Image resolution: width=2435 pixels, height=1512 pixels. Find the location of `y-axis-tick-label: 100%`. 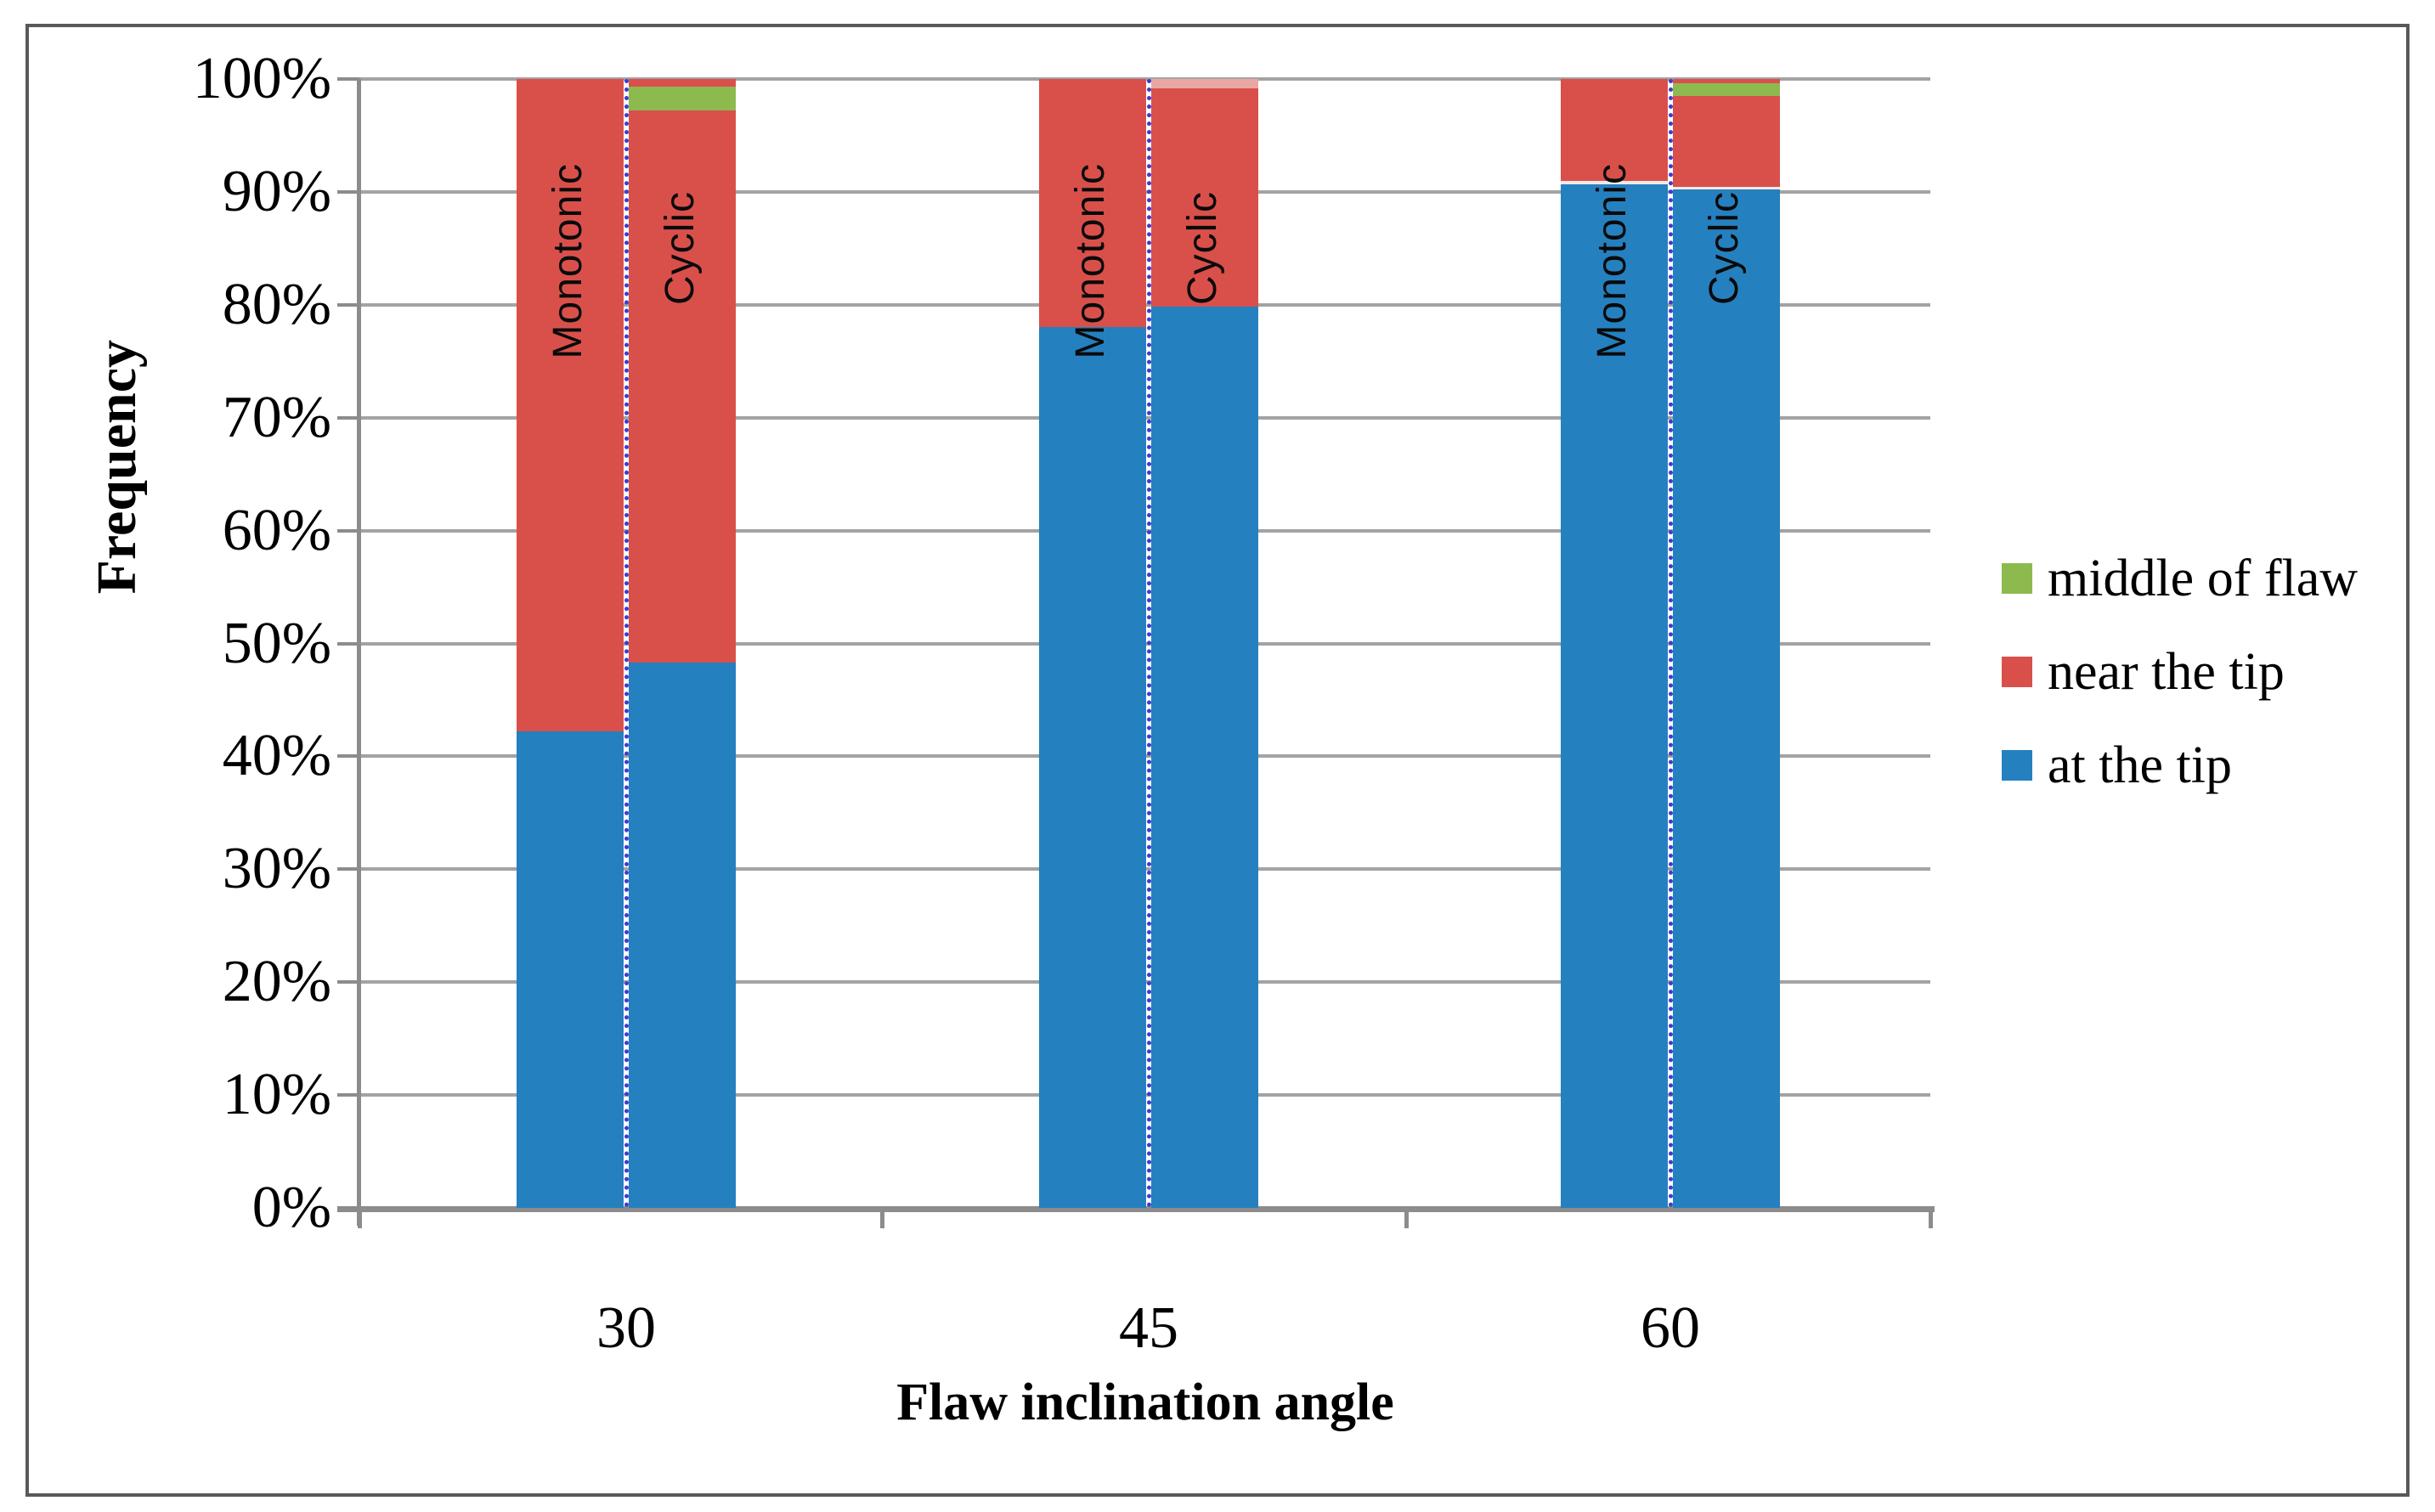

y-axis-tick-label: 100% is located at coordinates (261, 78).